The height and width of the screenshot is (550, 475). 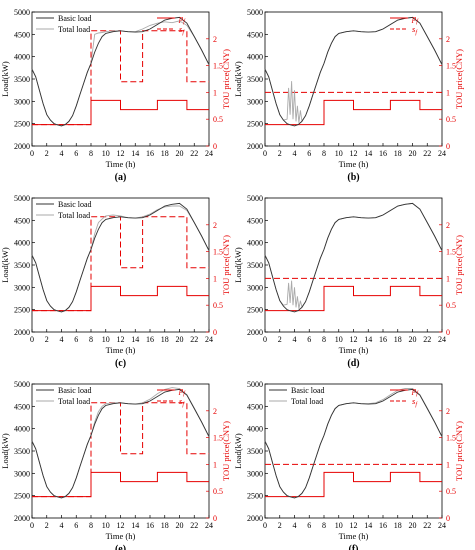 What do you see at coordinates (354, 547) in the screenshot?
I see `panel-caption: (f)` at bounding box center [354, 547].